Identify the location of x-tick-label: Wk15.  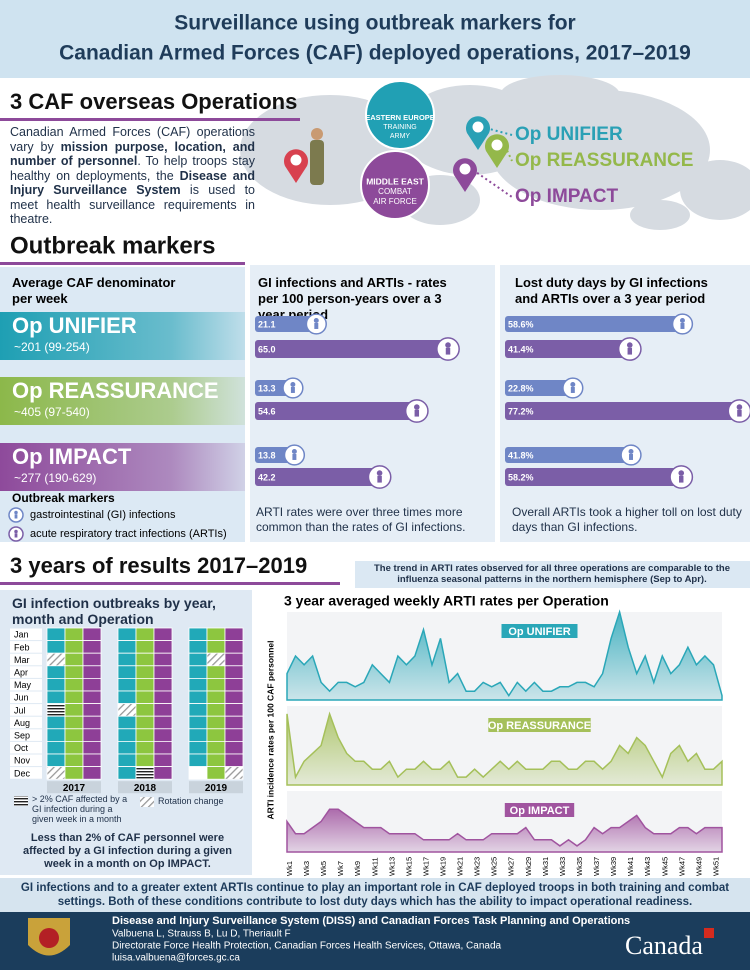
(408, 866).